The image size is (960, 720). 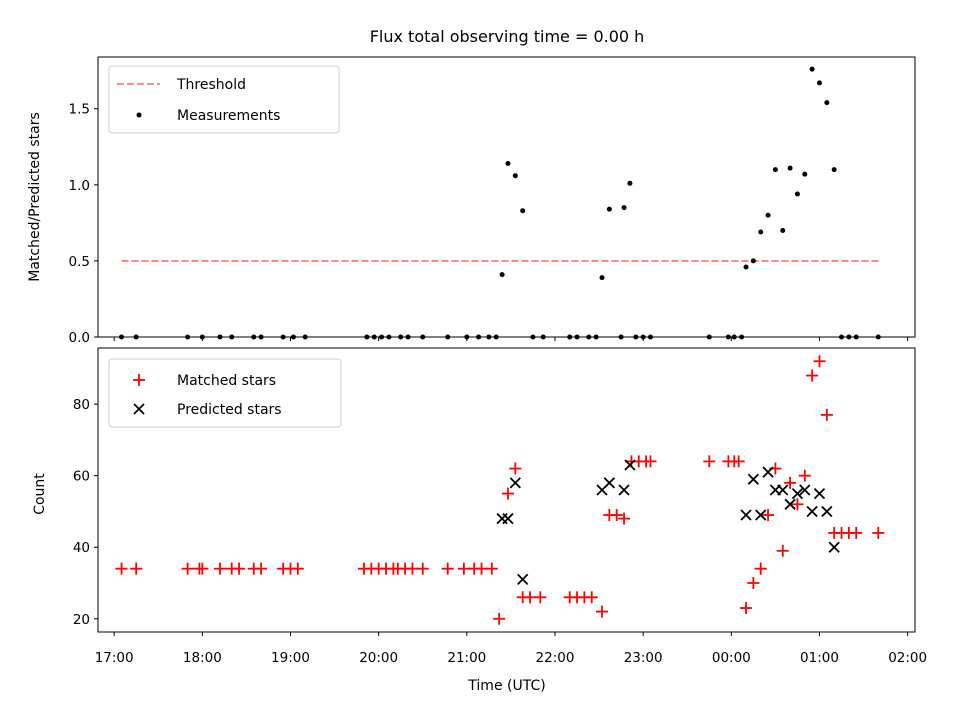 What do you see at coordinates (81, 477) in the screenshot?
I see `count-ytick-label: 60` at bounding box center [81, 477].